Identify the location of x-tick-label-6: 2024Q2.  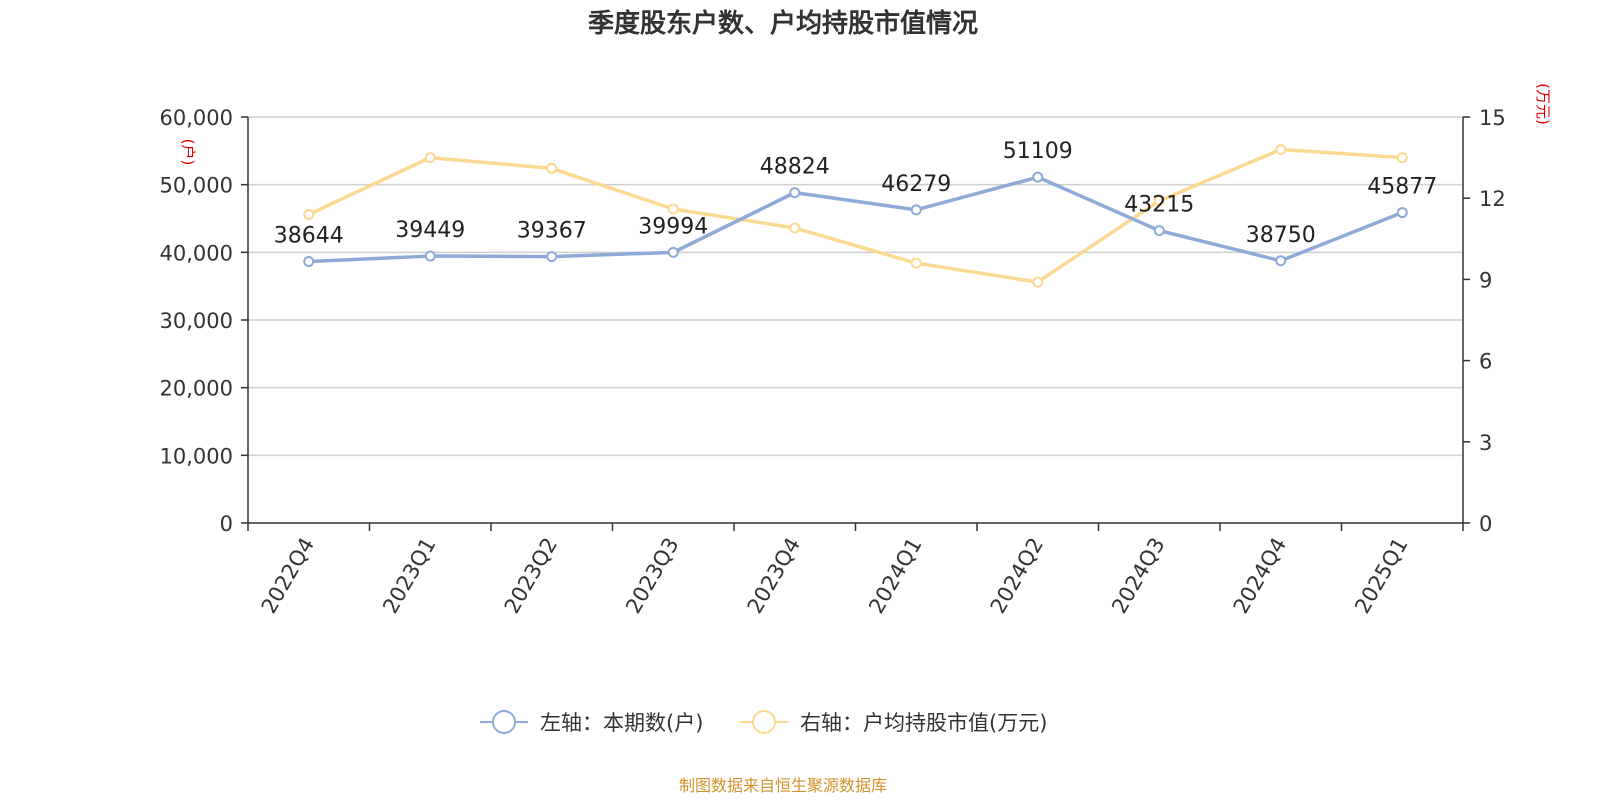
(1017, 576).